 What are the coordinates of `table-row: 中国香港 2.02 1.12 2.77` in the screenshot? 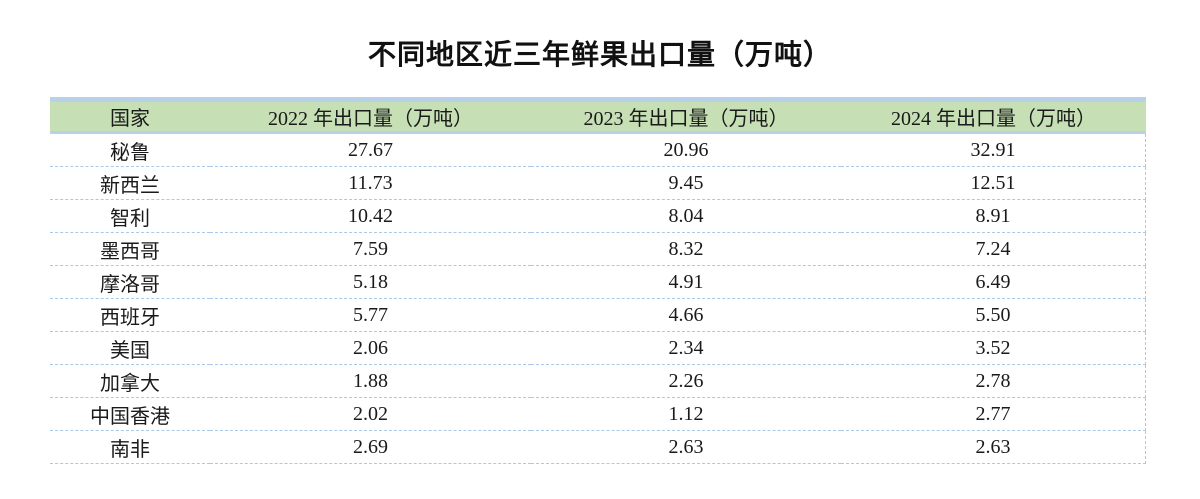 It's located at (598, 414).